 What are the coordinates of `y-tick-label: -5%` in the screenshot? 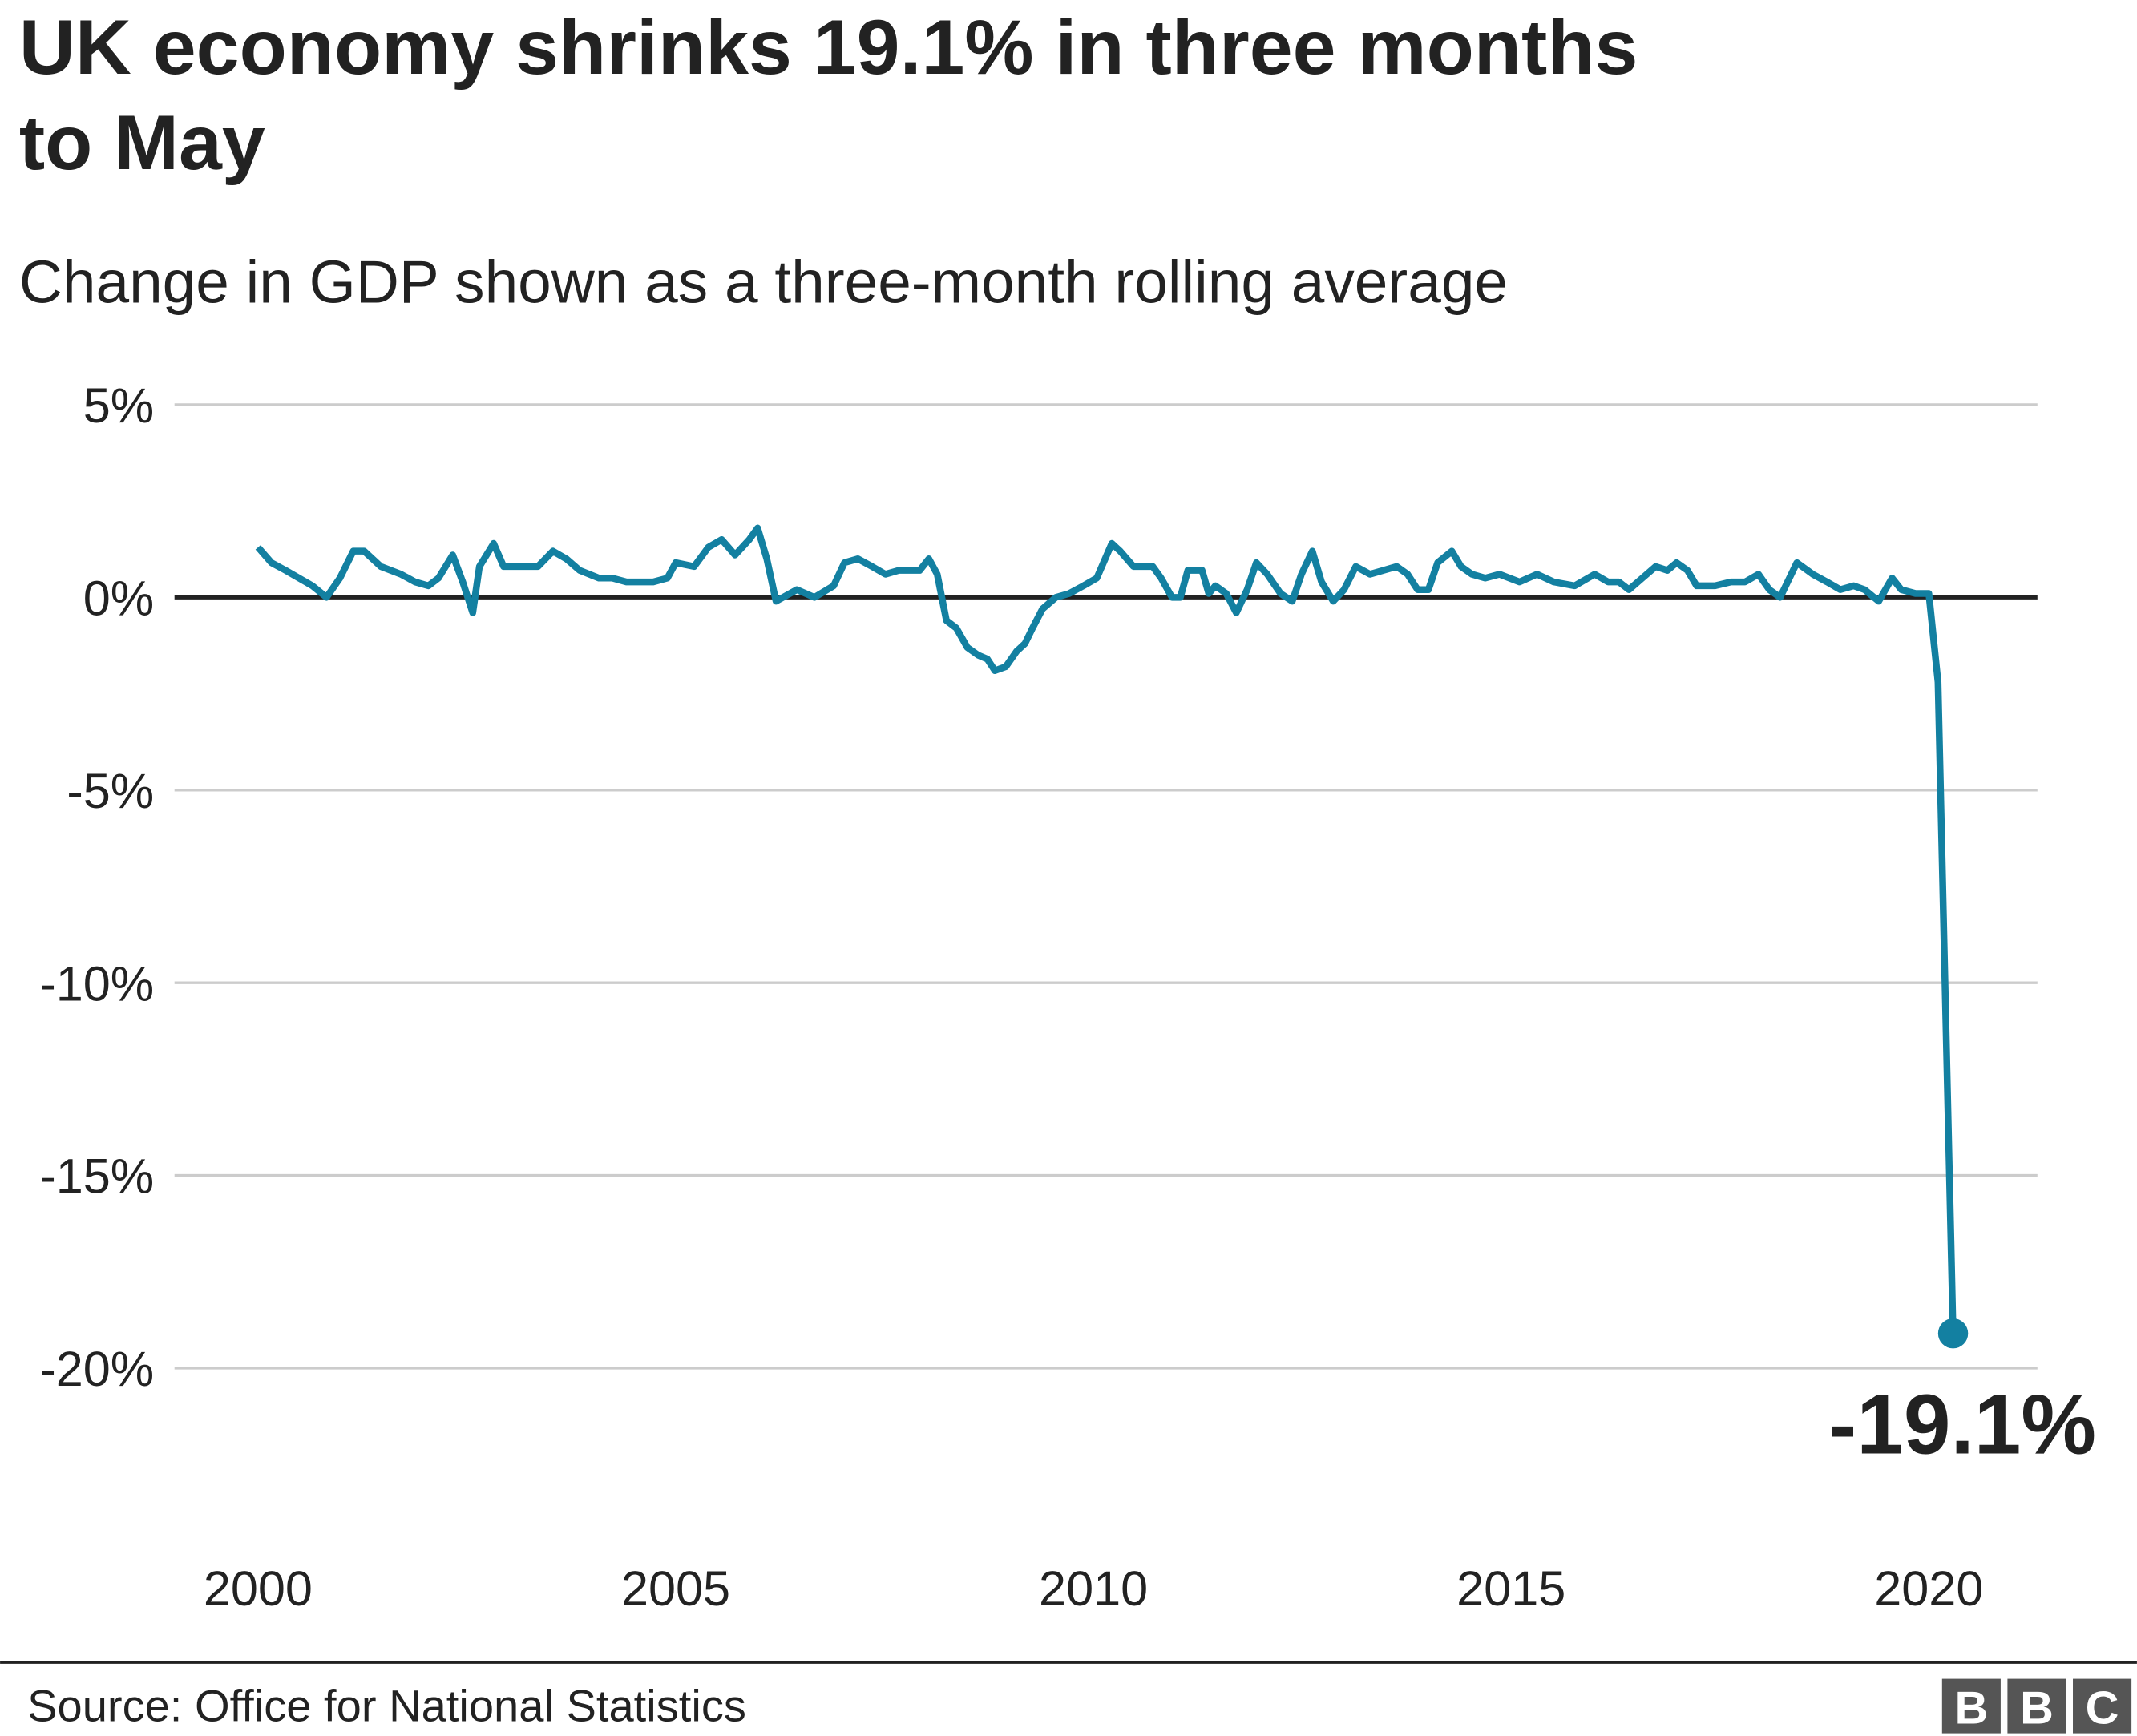 It's located at (110, 791).